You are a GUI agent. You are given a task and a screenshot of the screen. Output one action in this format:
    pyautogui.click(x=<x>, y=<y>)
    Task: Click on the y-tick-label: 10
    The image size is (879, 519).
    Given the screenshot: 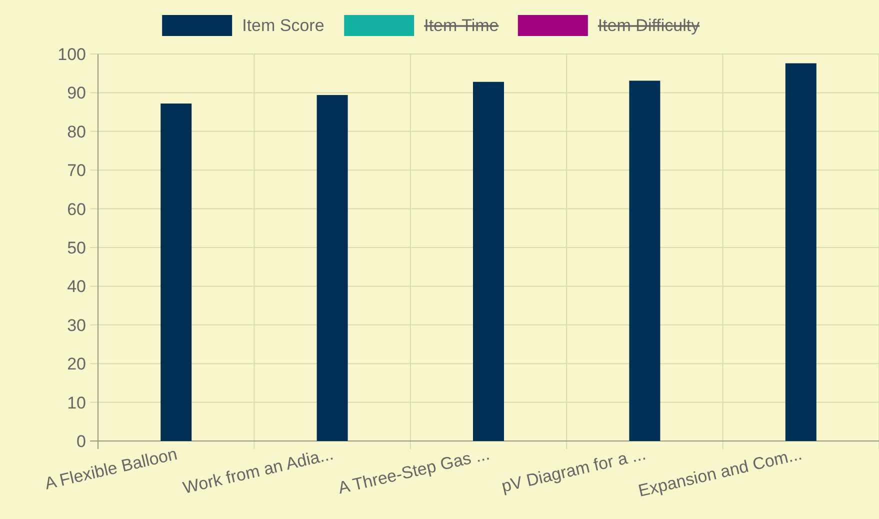 What is the action you would take?
    pyautogui.click(x=76, y=402)
    